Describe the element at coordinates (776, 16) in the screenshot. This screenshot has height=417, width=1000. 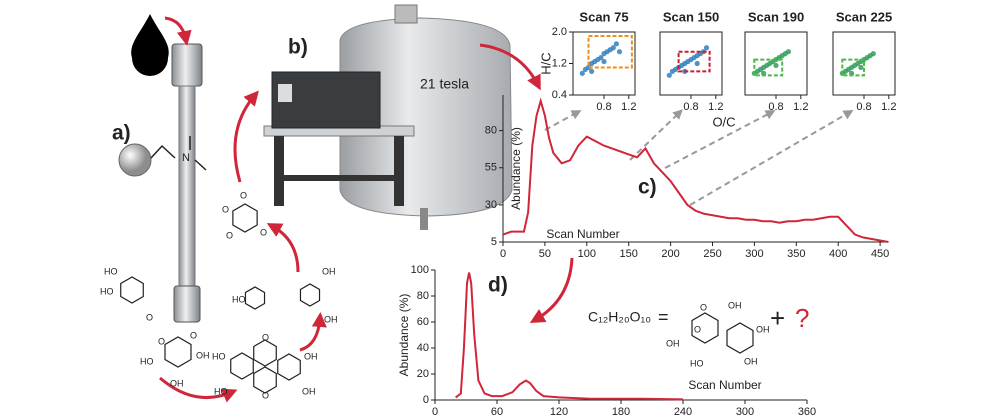
I see `panel-title: Scan 190` at that location.